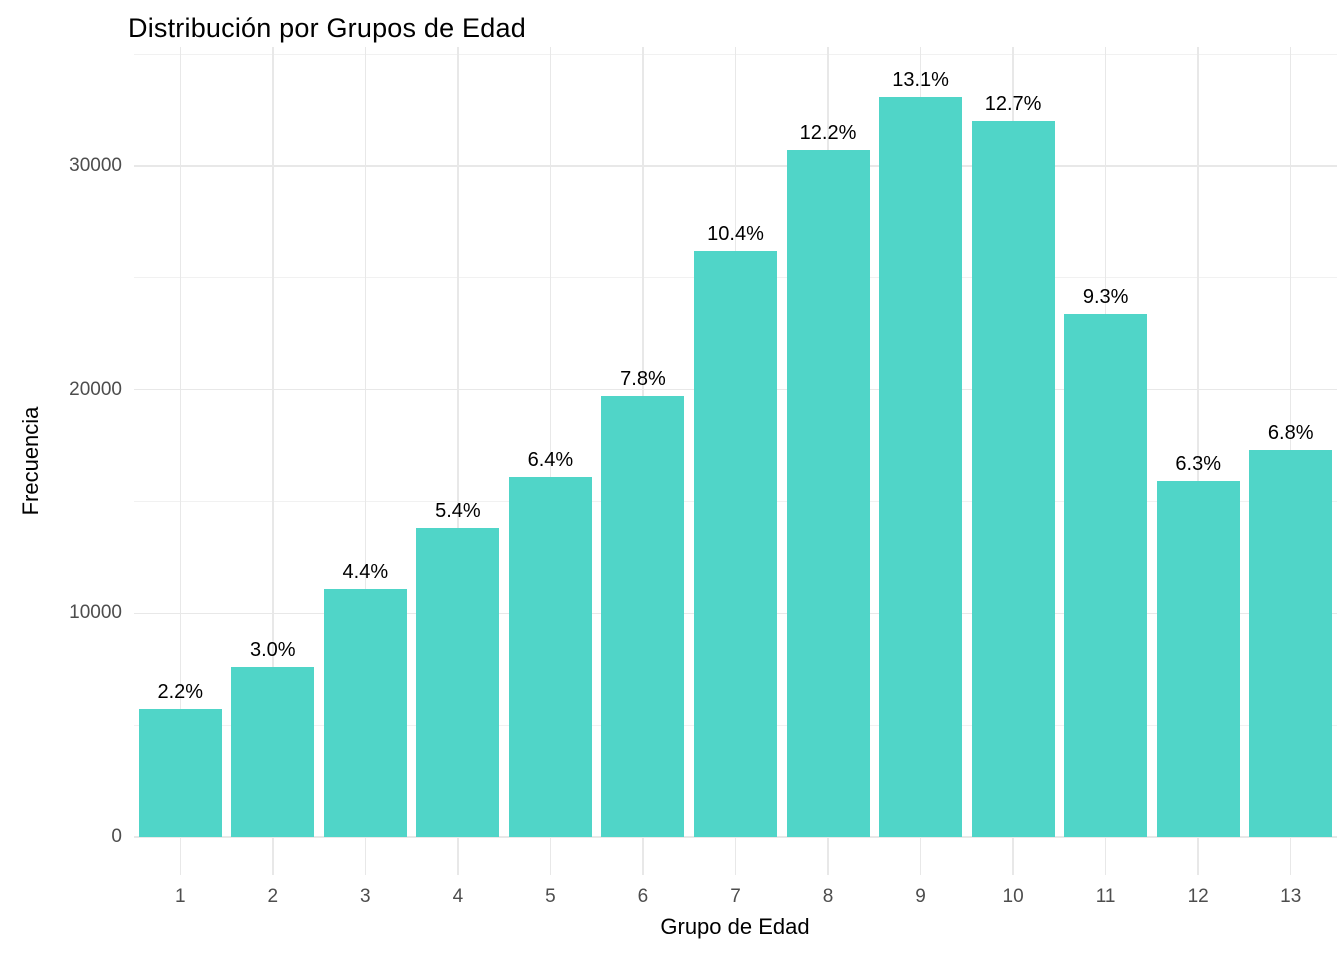 This screenshot has width=1344, height=960. What do you see at coordinates (1198, 464) in the screenshot?
I see `bar-value-label: 6.3%` at bounding box center [1198, 464].